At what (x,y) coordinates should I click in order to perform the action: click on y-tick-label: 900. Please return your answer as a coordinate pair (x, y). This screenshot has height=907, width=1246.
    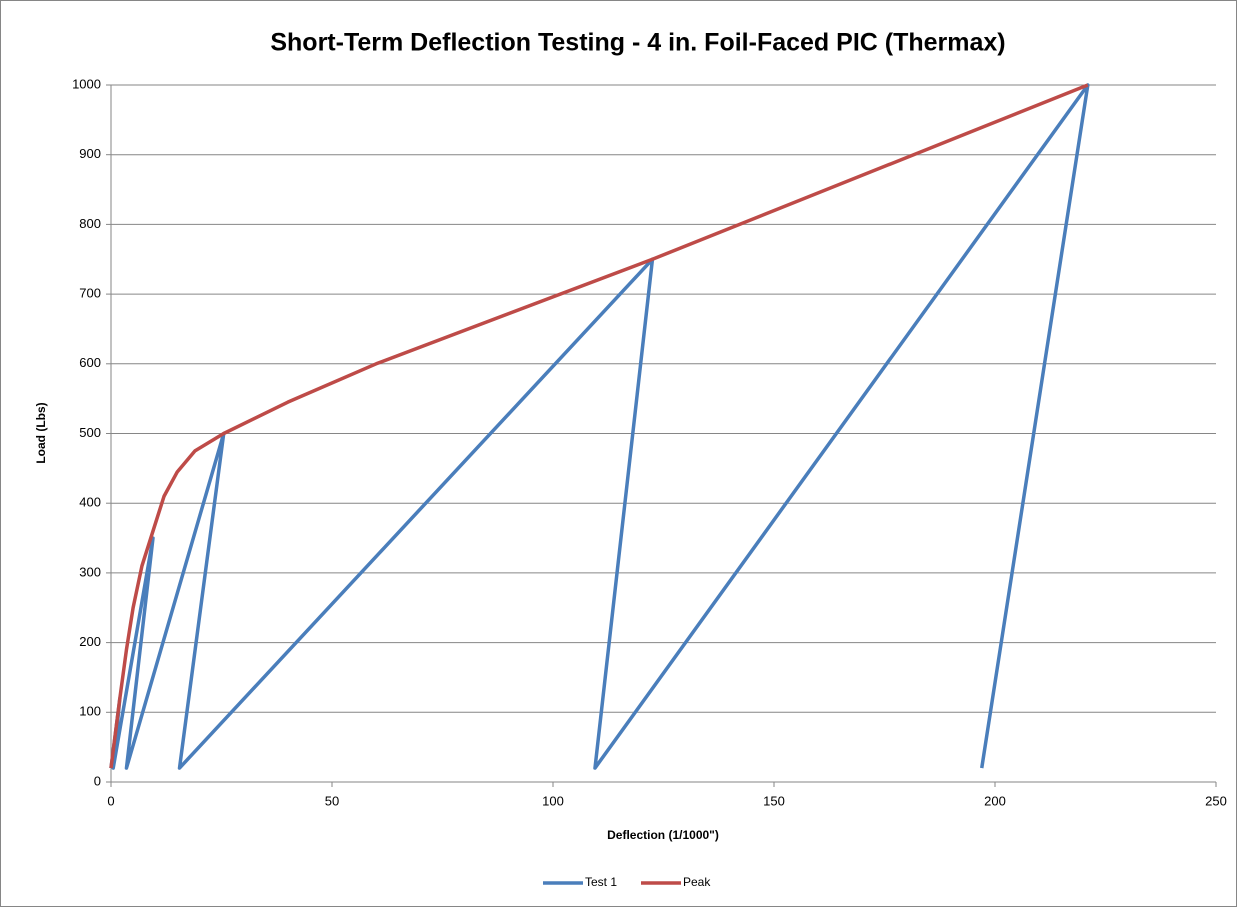
    Looking at the image, I should click on (90, 153).